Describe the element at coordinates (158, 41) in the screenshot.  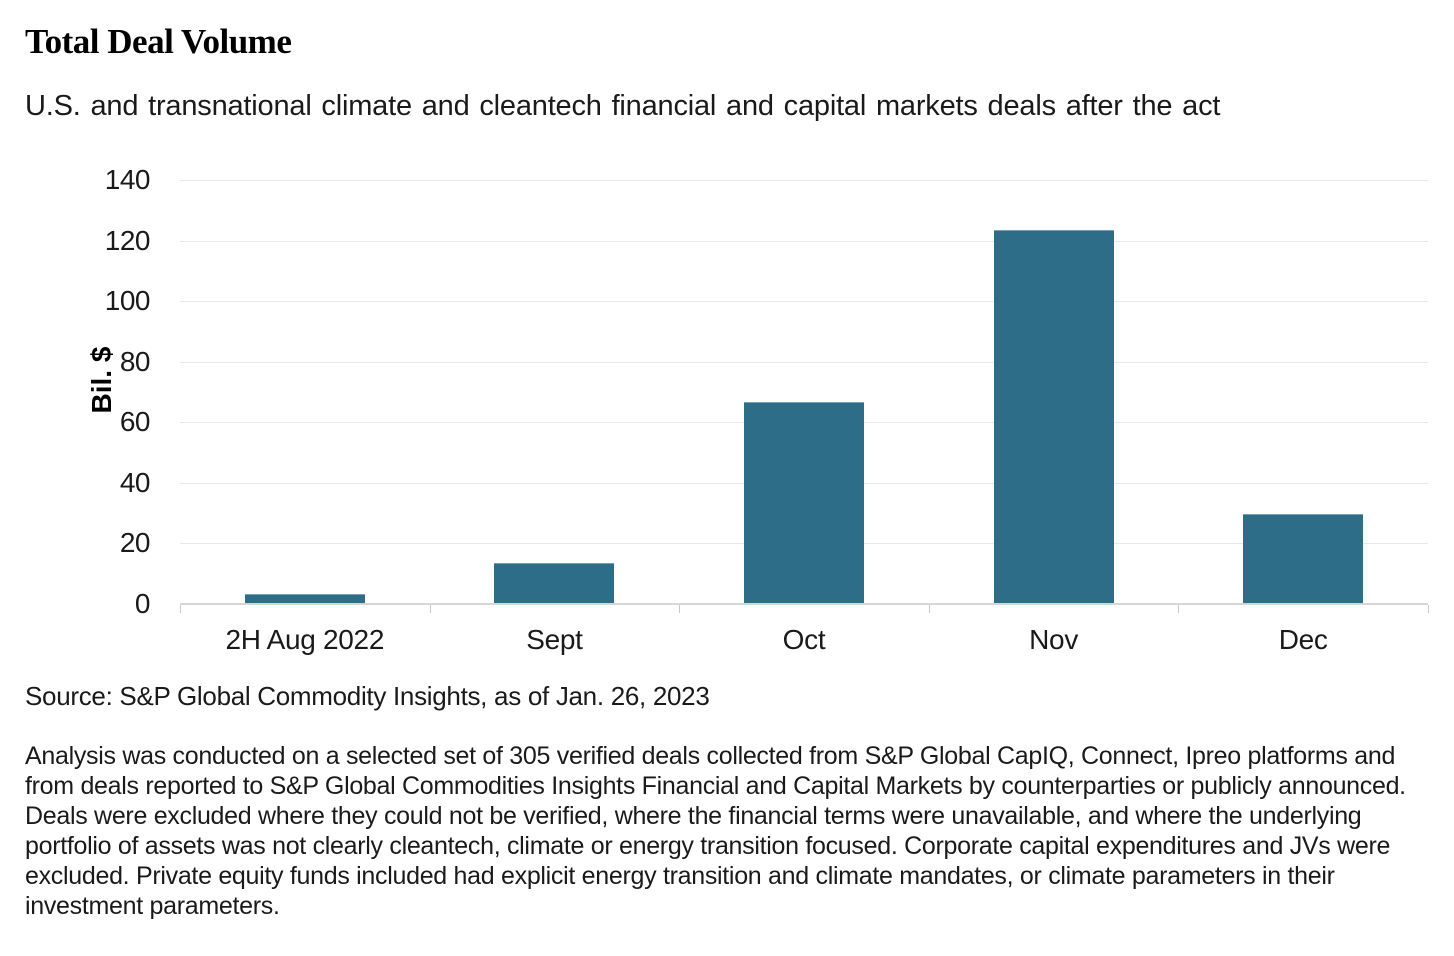
I see `chart-title: Total Deal Volume` at that location.